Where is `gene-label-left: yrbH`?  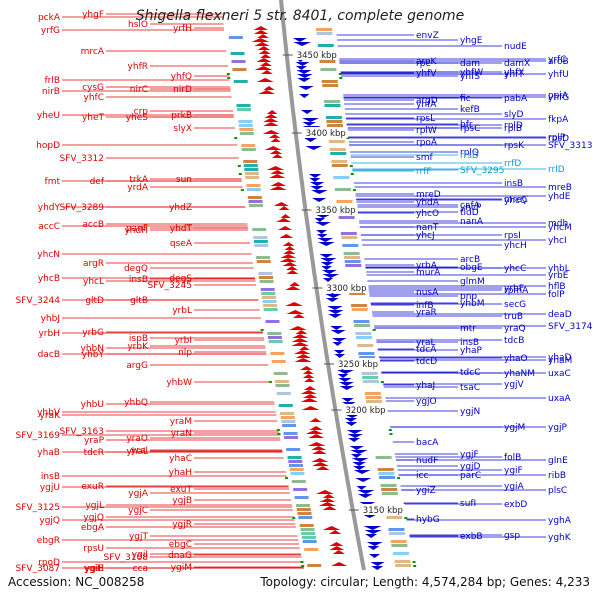
gene-label-left: yrbH is located at coordinates (49, 334).